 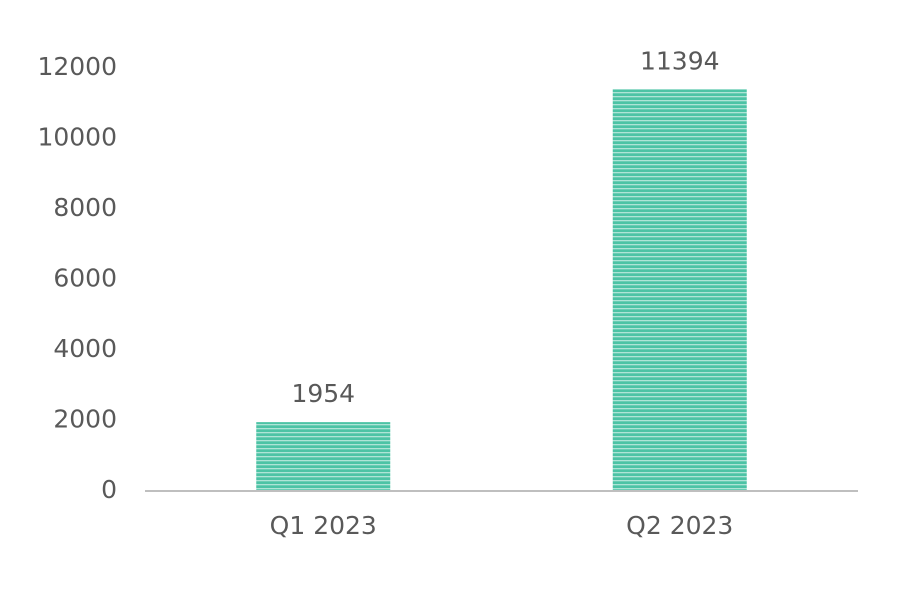 I want to click on y-tick-label: 6000, so click(x=85, y=278).